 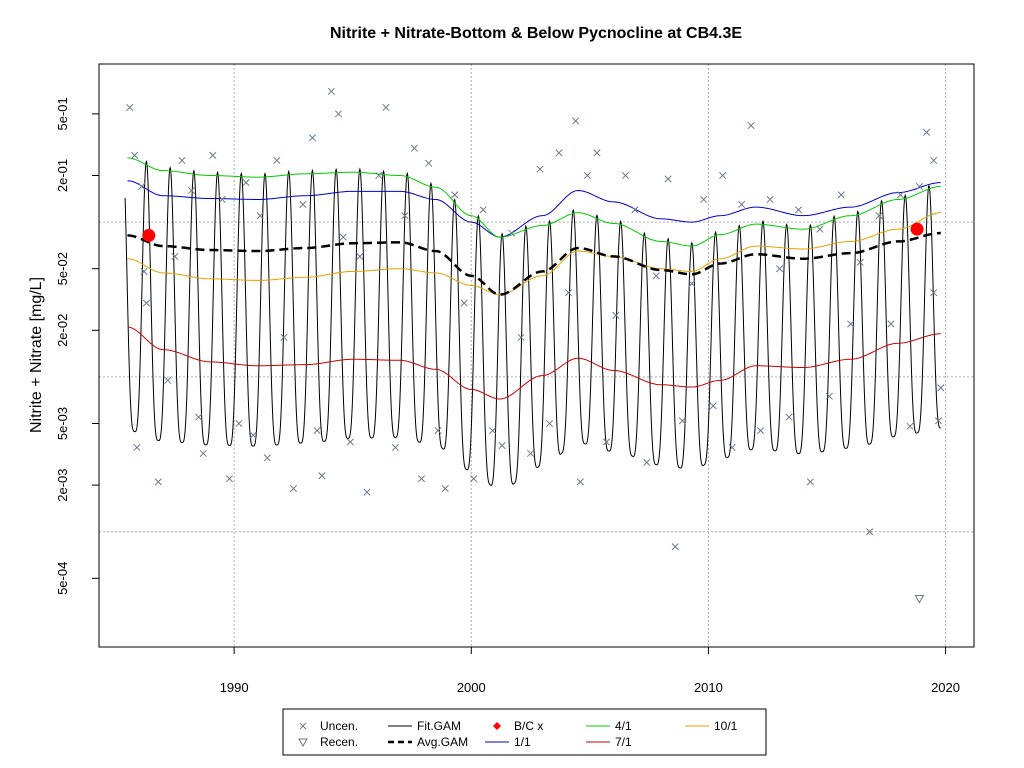 I want to click on legend-item: Fit.GAM, so click(x=424, y=726).